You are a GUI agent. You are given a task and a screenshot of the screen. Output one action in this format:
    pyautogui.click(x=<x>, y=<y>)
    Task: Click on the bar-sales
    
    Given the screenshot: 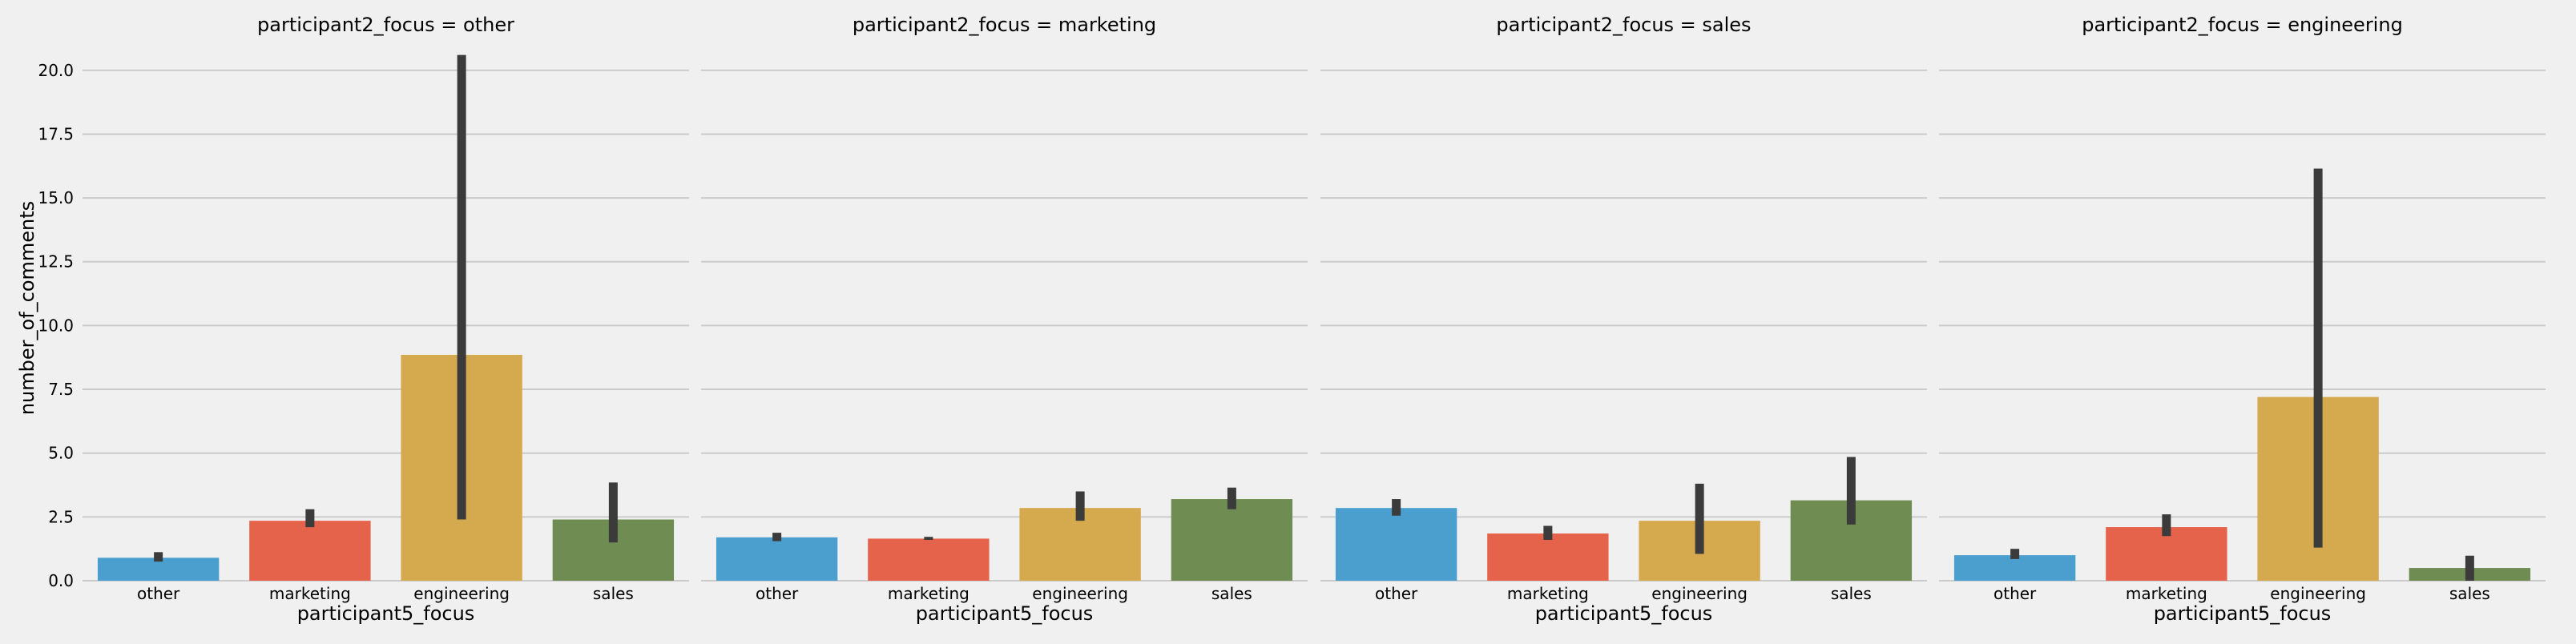 What is the action you would take?
    pyautogui.click(x=1232, y=540)
    